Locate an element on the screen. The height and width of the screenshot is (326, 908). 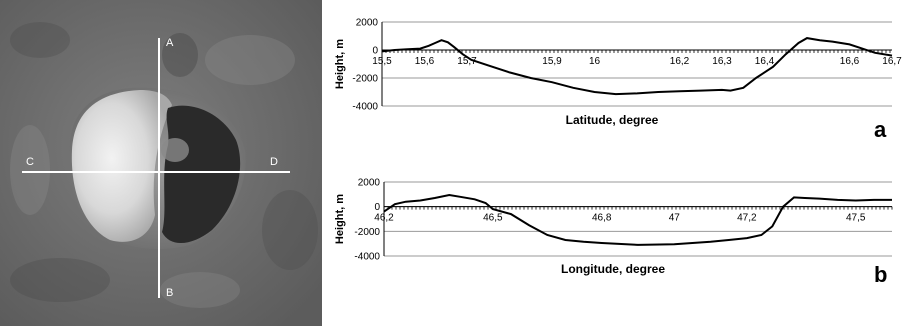
xtick-label: 15,6 is located at coordinates (425, 61).